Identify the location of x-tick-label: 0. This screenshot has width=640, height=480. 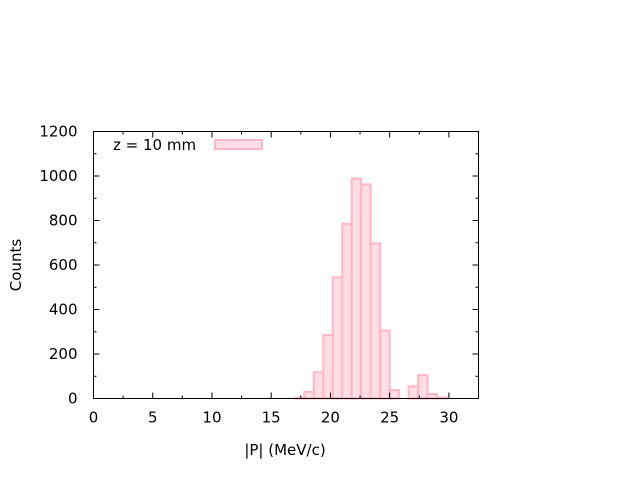
(94, 418).